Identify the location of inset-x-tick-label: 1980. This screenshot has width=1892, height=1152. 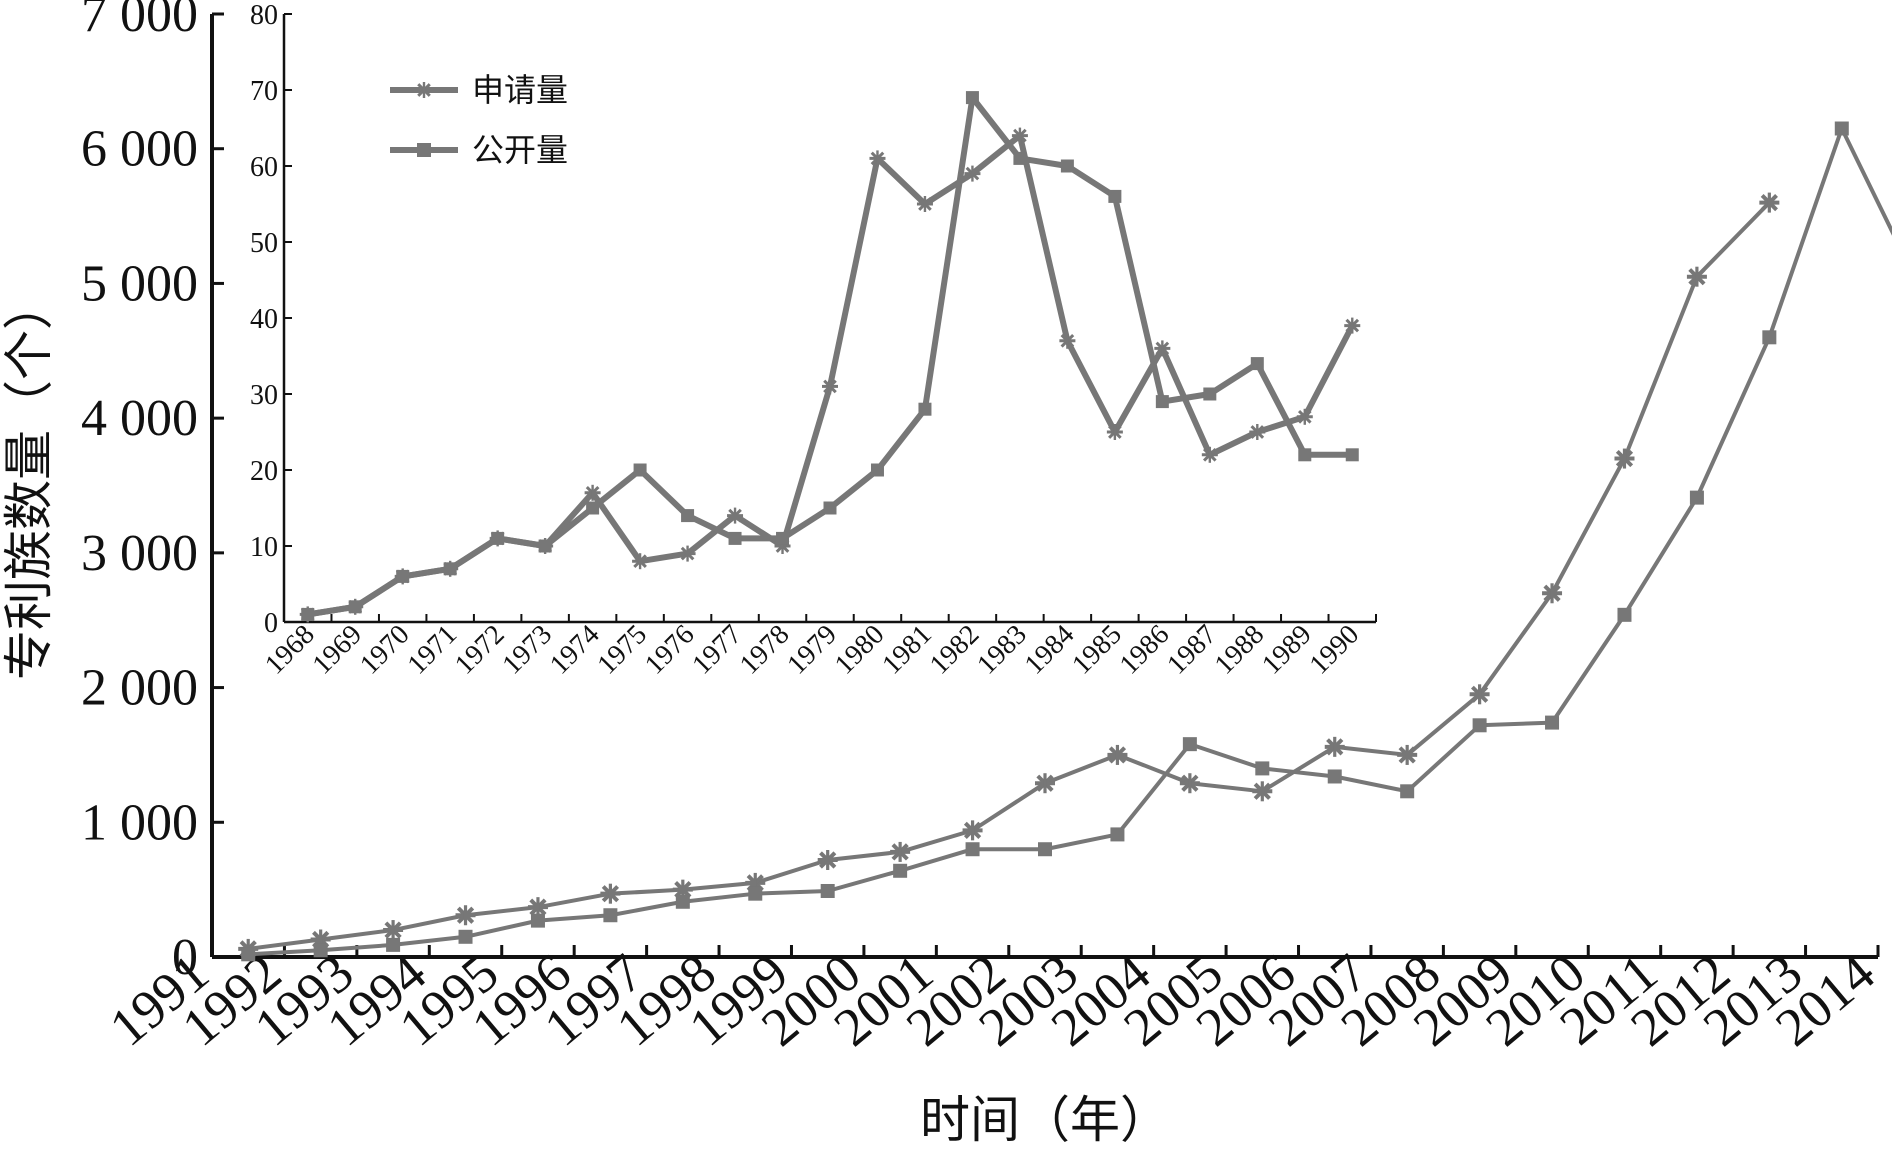
(860, 650).